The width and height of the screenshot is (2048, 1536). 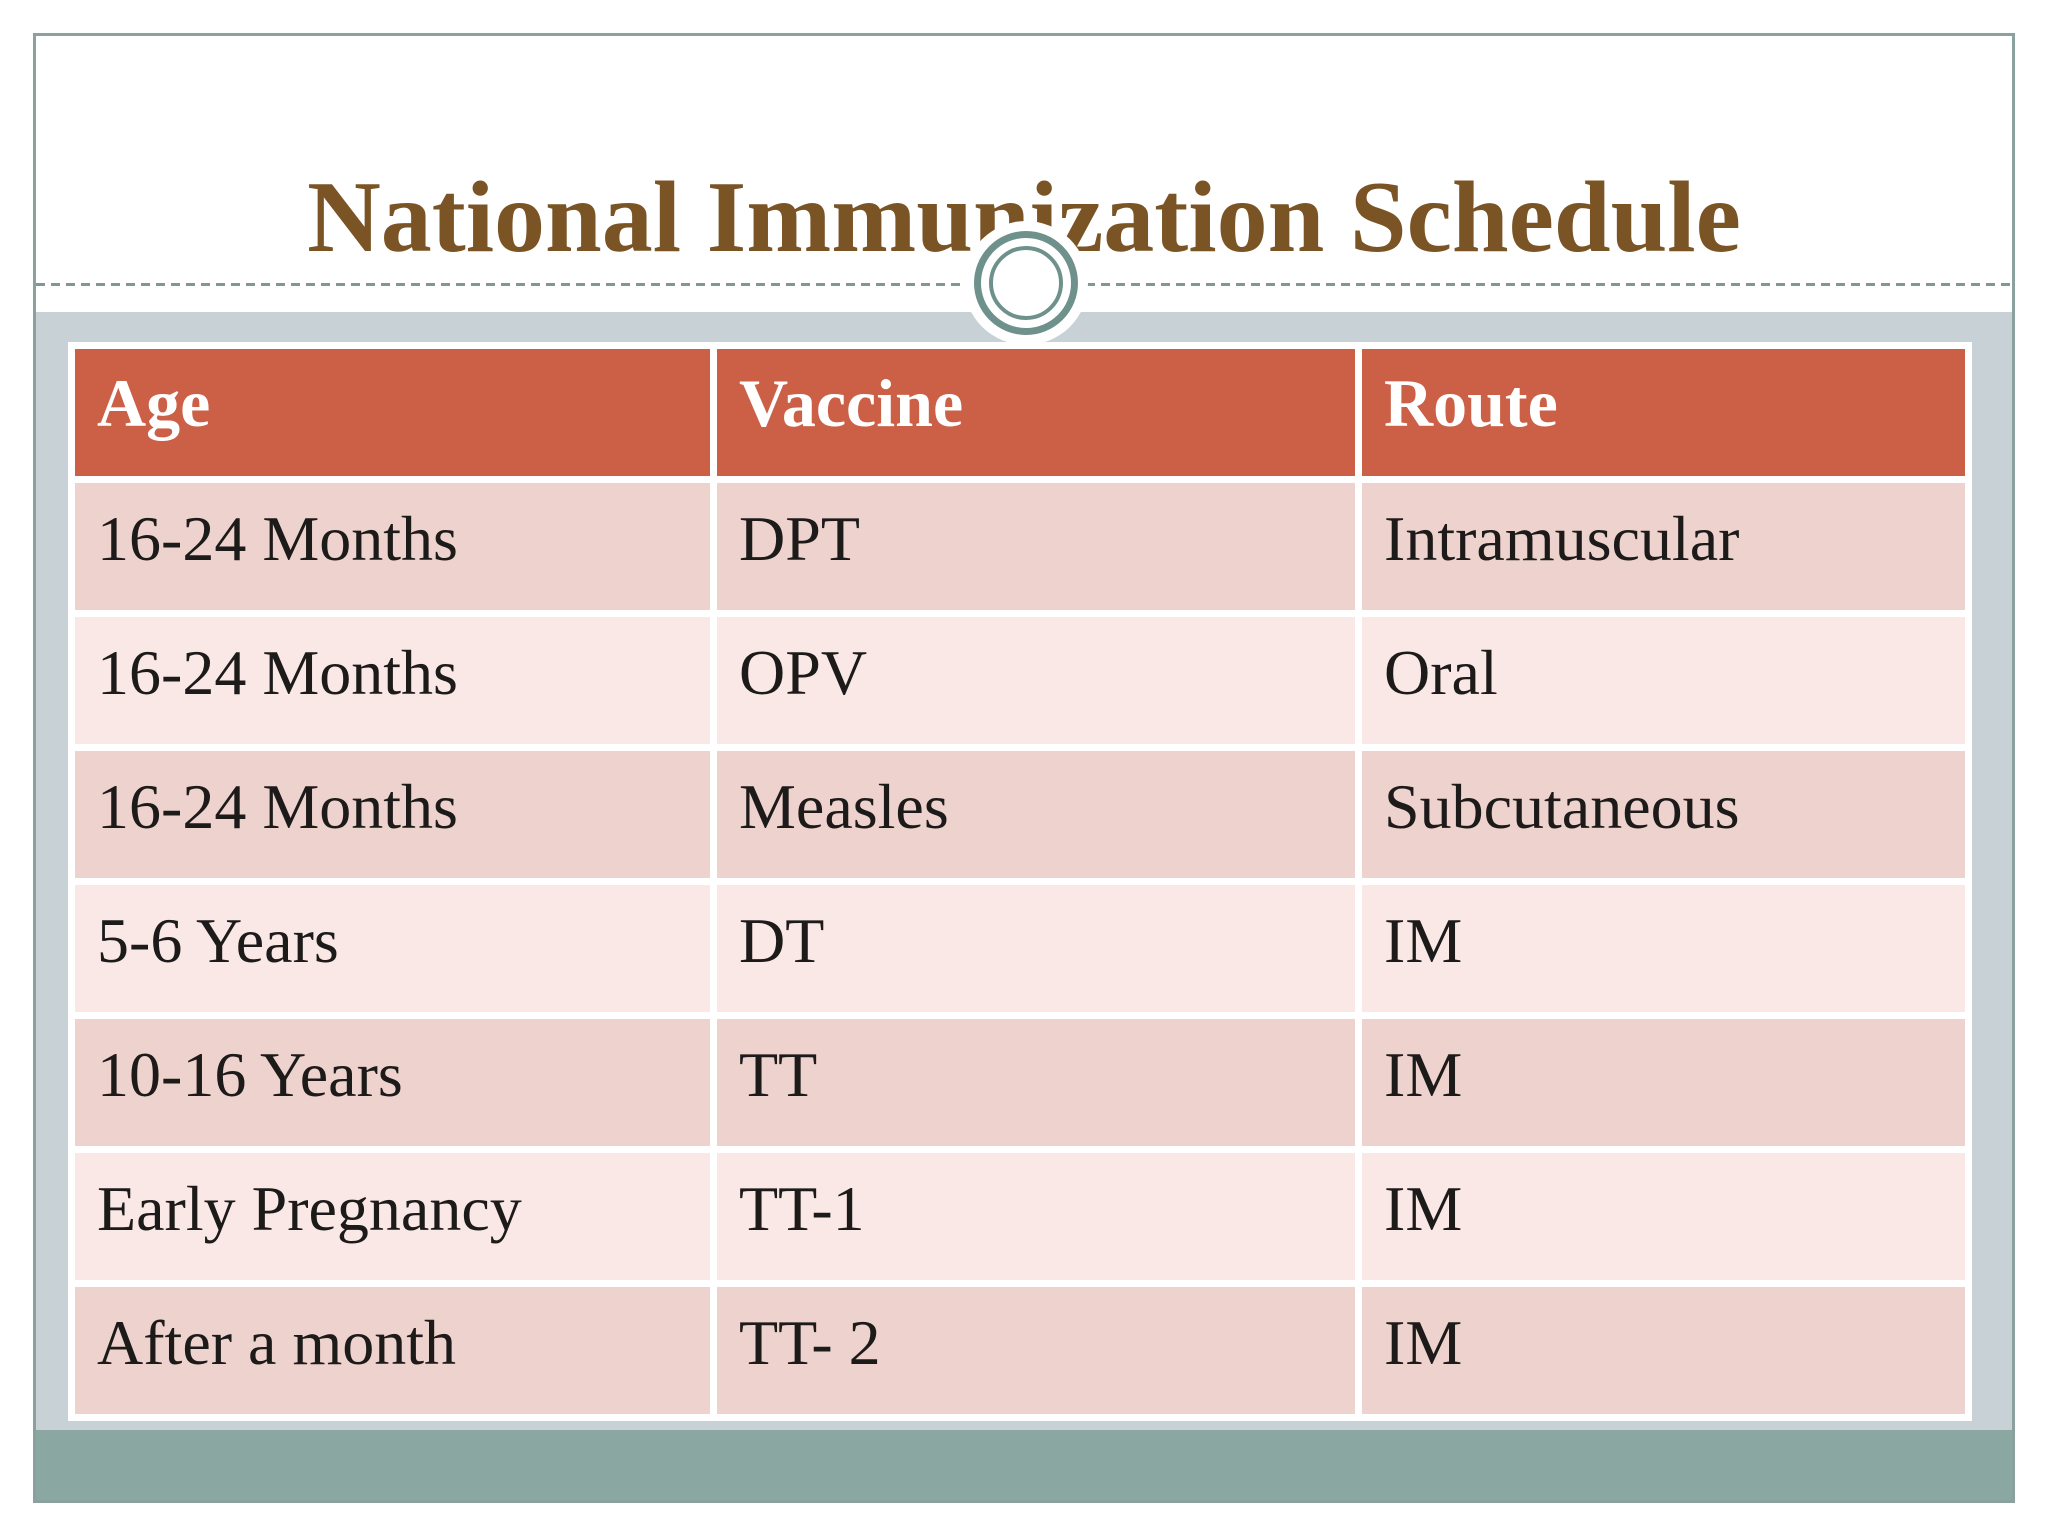 I want to click on table-cell-vaccine: OPV, so click(x=1036, y=680).